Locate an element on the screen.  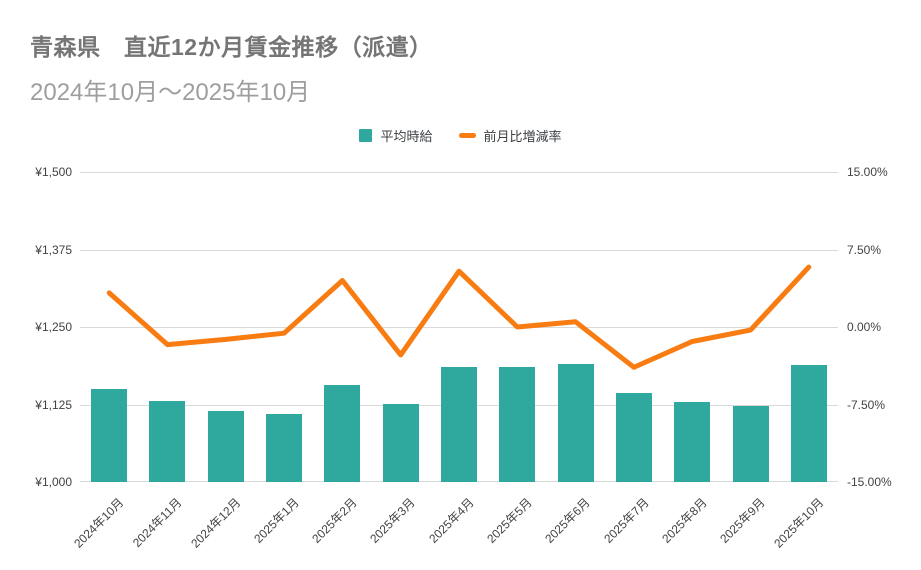
x-axis-label-2025年2月: 2025年2月 is located at coordinates (334, 520).